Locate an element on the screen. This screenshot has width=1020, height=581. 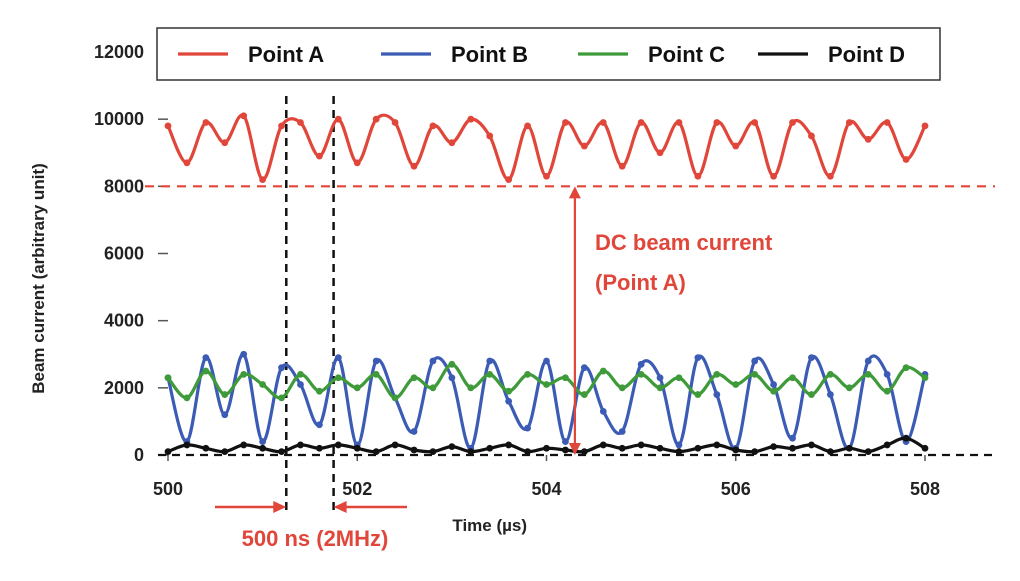
legend-label: Point A is located at coordinates (286, 54).